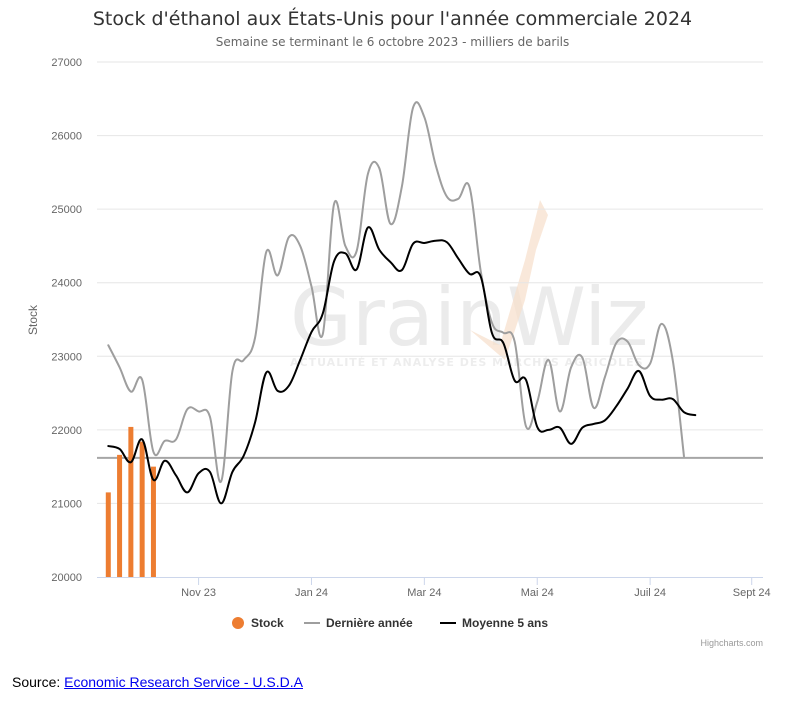  I want to click on y-axis-title: Stock, so click(33, 319).